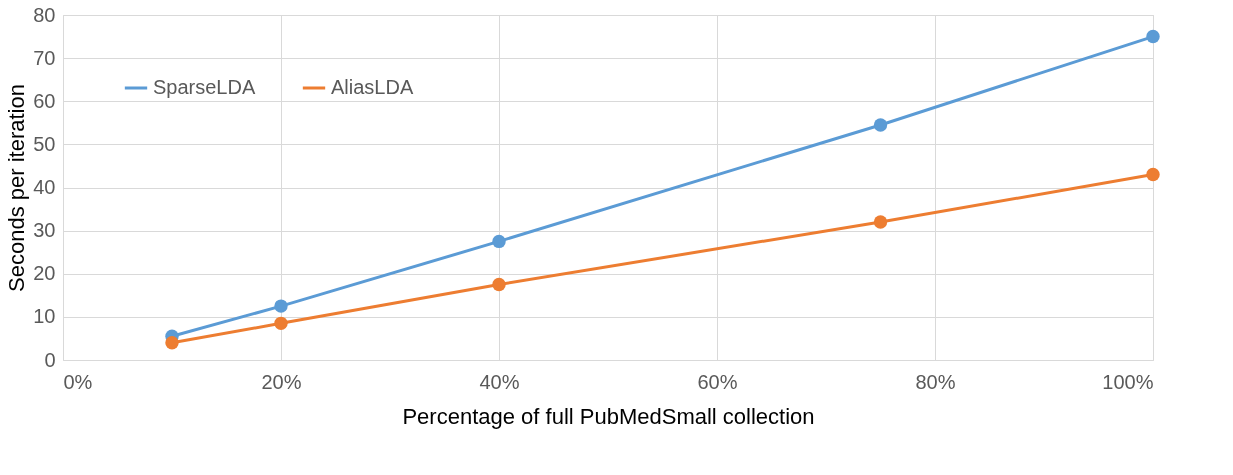 The height and width of the screenshot is (475, 1233). I want to click on y-tick-label: 50, so click(44, 143).